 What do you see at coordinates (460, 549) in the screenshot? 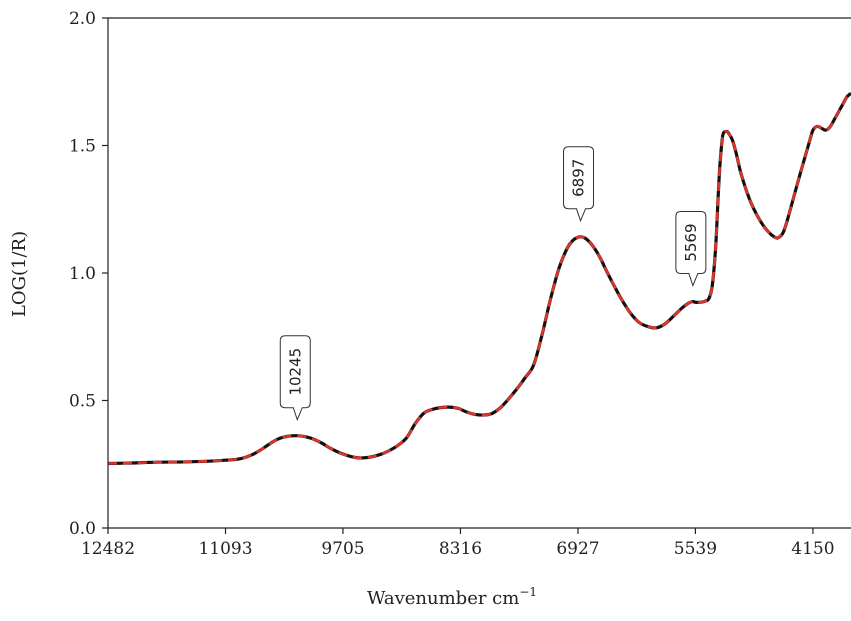
I see `x-tick-label: 8316` at bounding box center [460, 549].